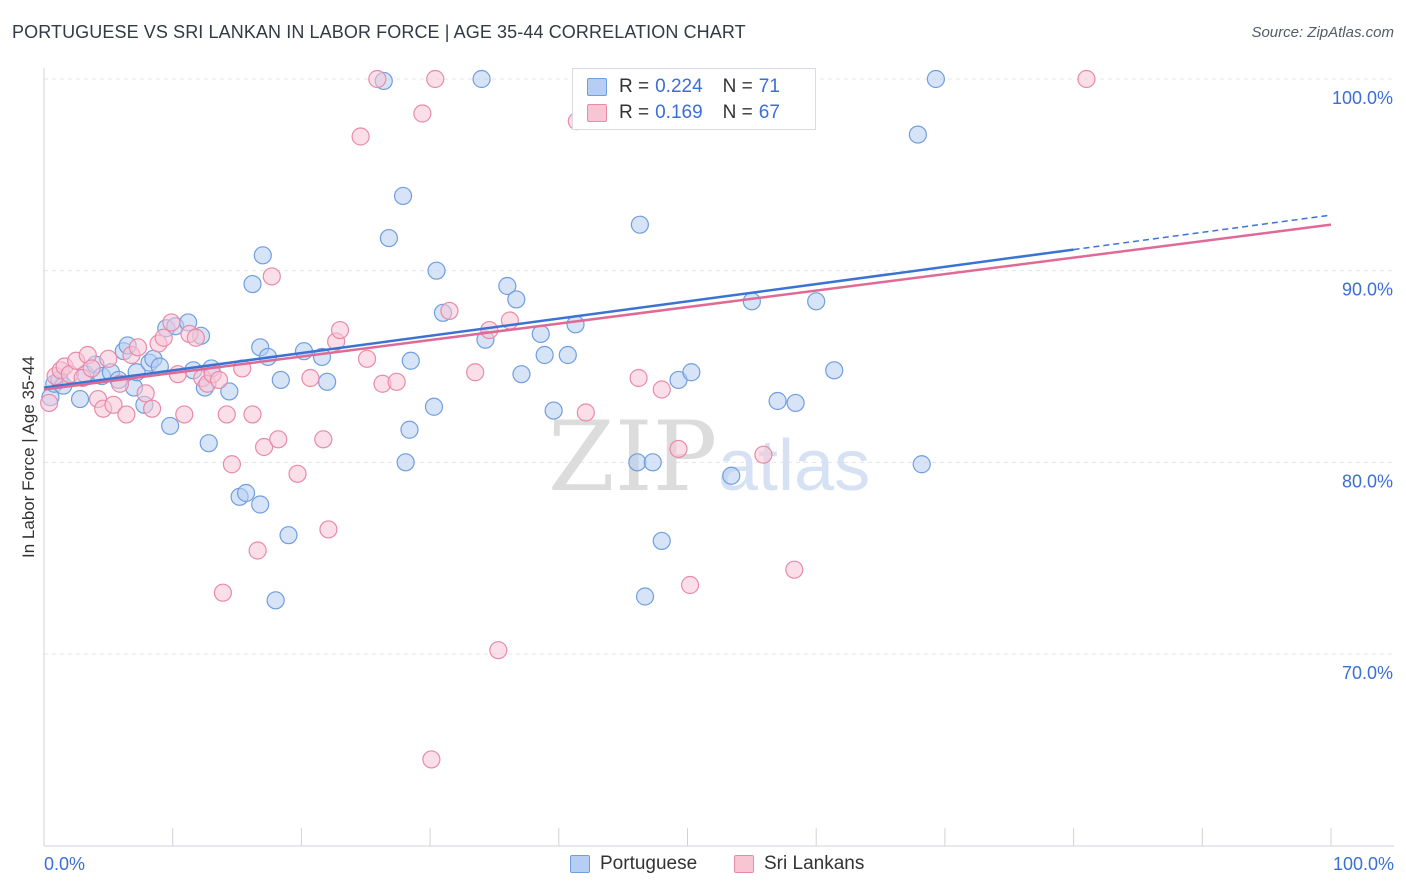  Describe the element at coordinates (1322, 32) in the screenshot. I see `source-label: Source: ZipAtlas.com` at that location.